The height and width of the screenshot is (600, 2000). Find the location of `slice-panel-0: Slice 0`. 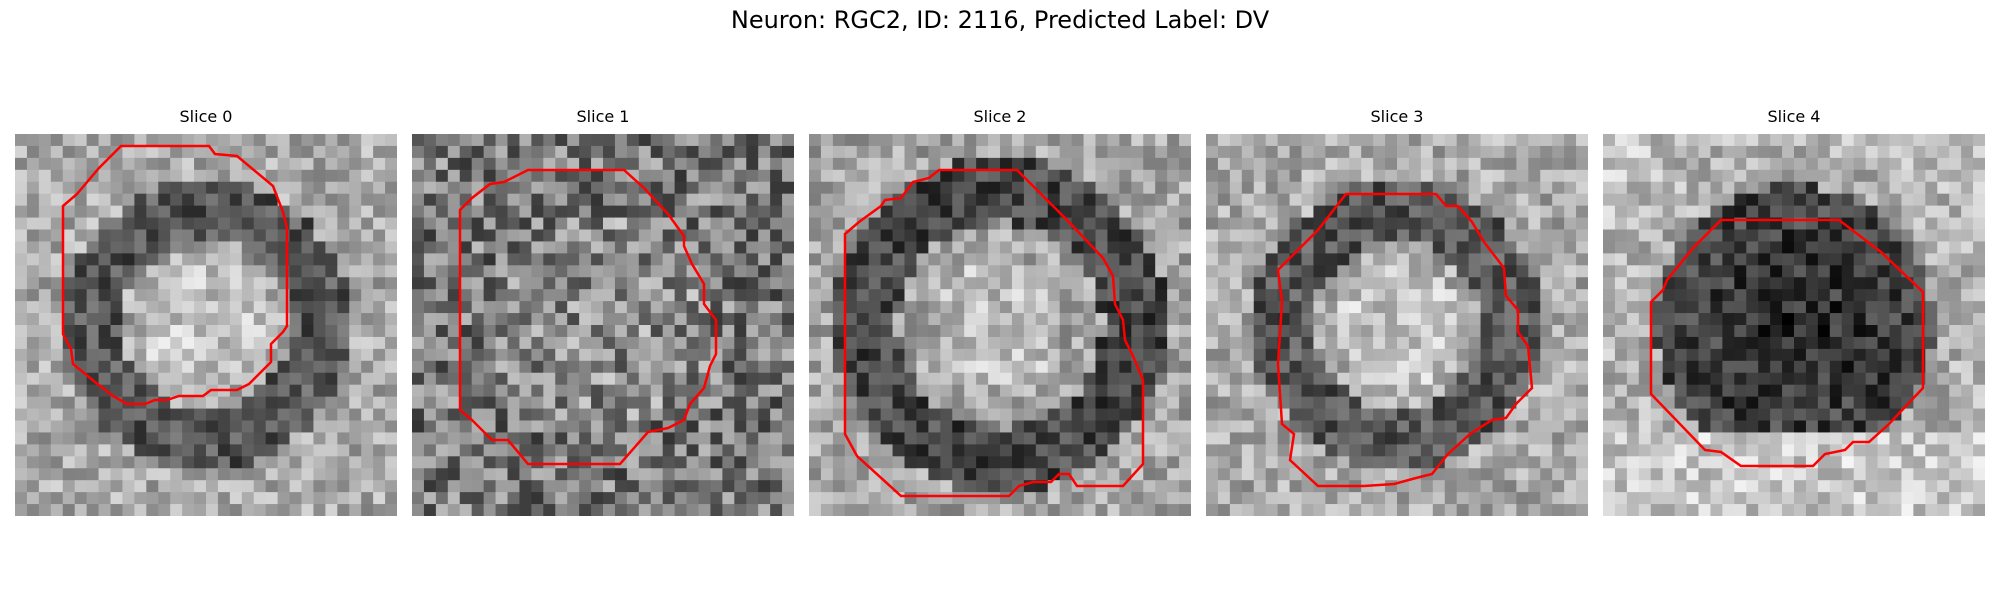

slice-panel-0: Slice 0 is located at coordinates (206, 310).